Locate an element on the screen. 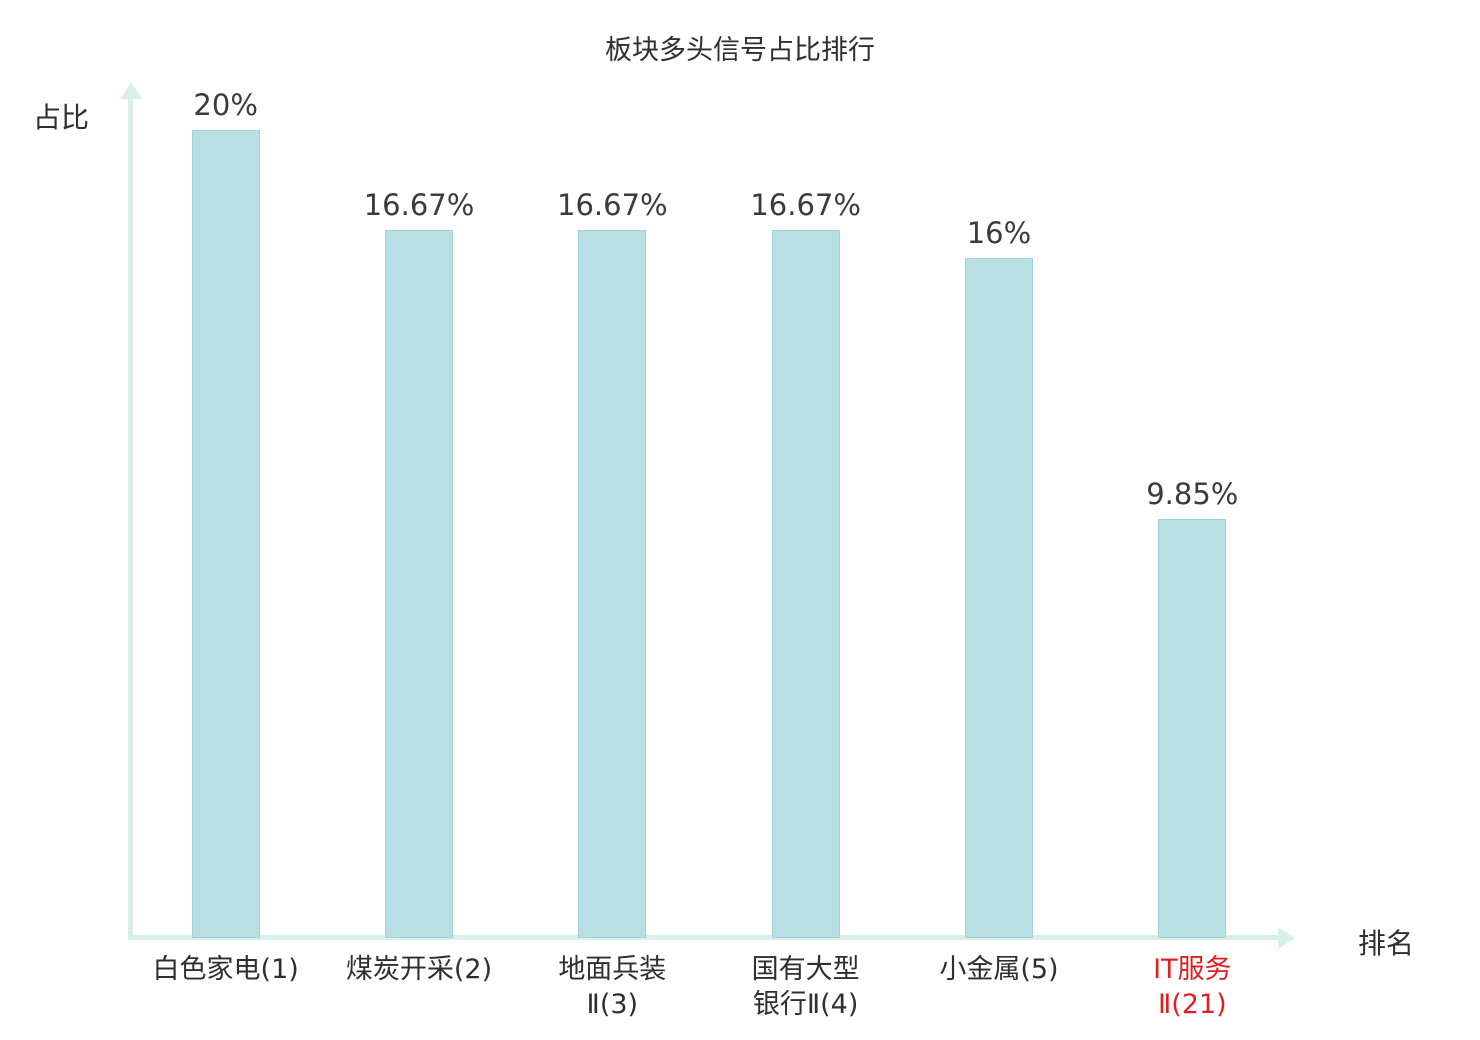 The width and height of the screenshot is (1480, 1040). bar-category-label: 煤炭开采(2) is located at coordinates (419, 969).